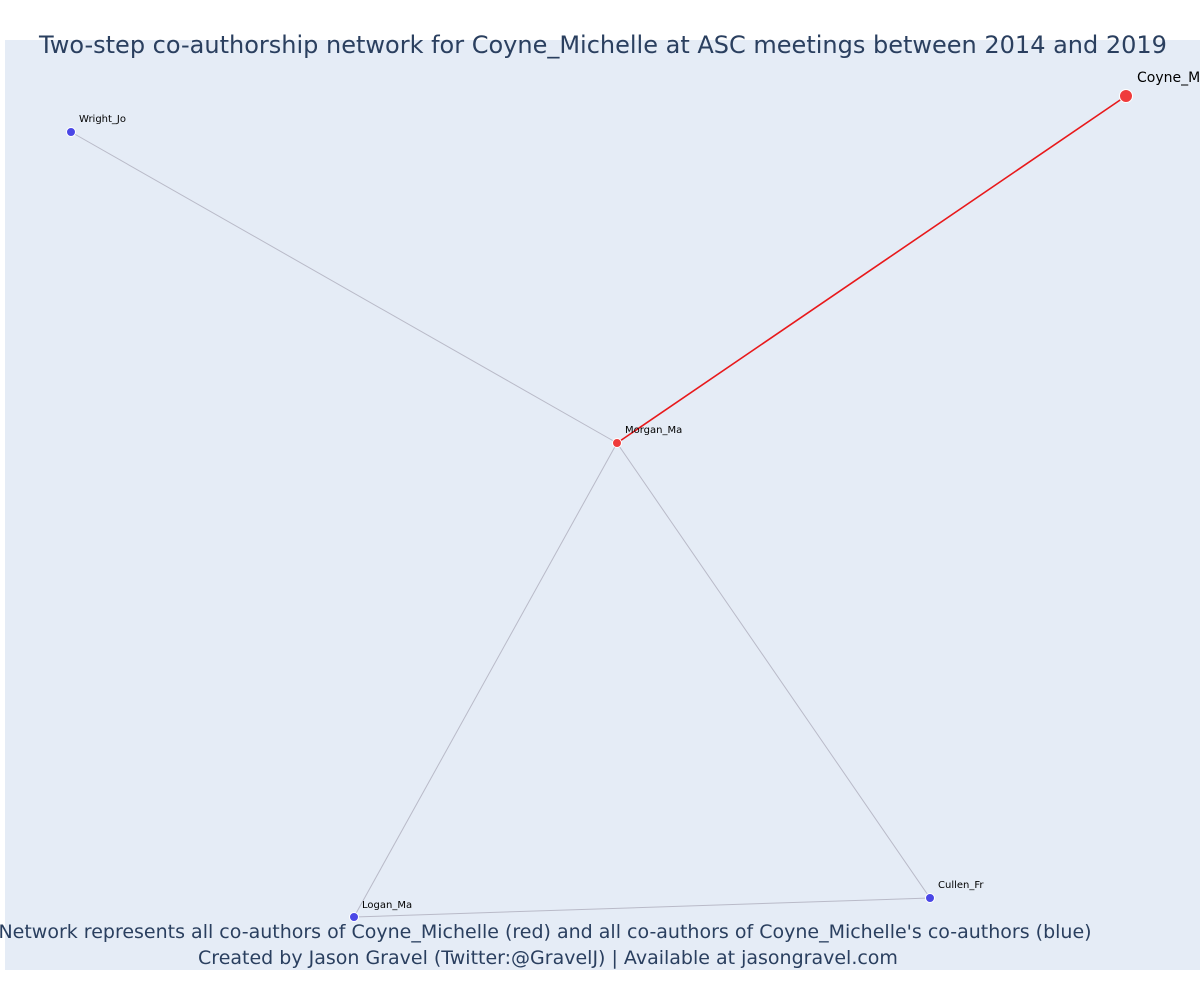 Image resolution: width=1200 pixels, height=1000 pixels. Describe the element at coordinates (617, 443) in the screenshot. I see `node-morgan_ma` at that location.